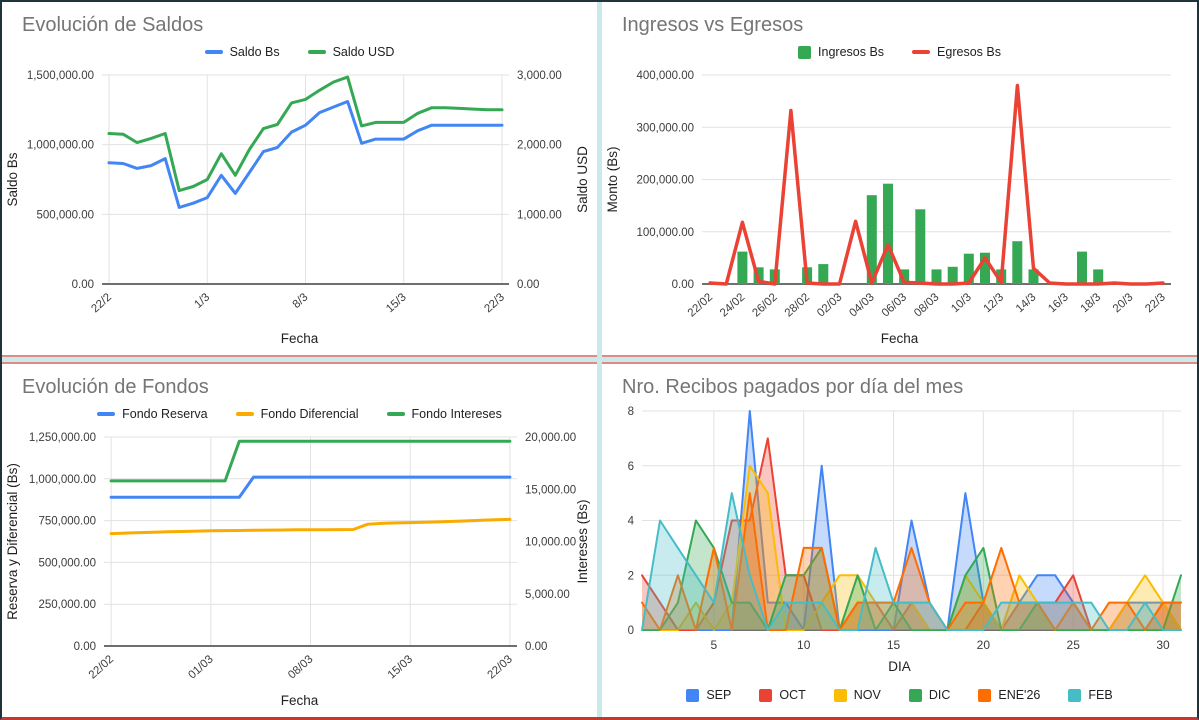 This screenshot has width=1199, height=720. What do you see at coordinates (539, 146) in the screenshot?
I see `svg-text: 2,000.00` at bounding box center [539, 146].